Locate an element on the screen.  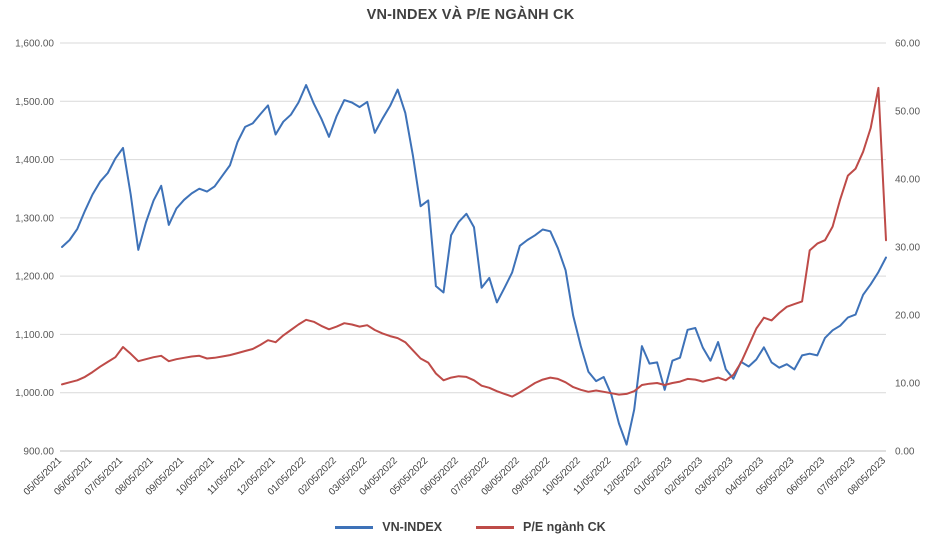
y-right-tick-label: 60.00 is located at coordinates (907, 44).